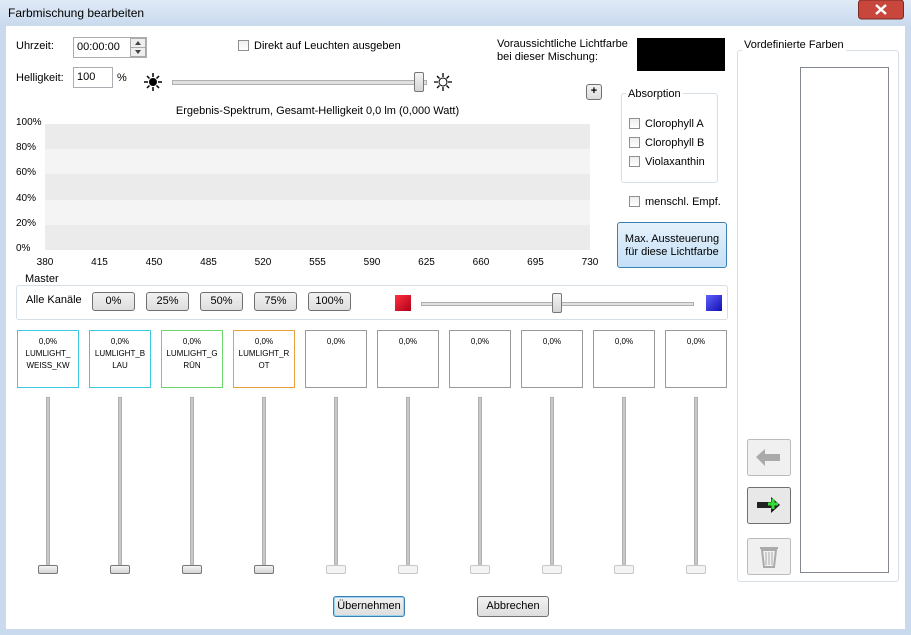  What do you see at coordinates (45, 262) in the screenshot?
I see `x-tick-label: 380` at bounding box center [45, 262].